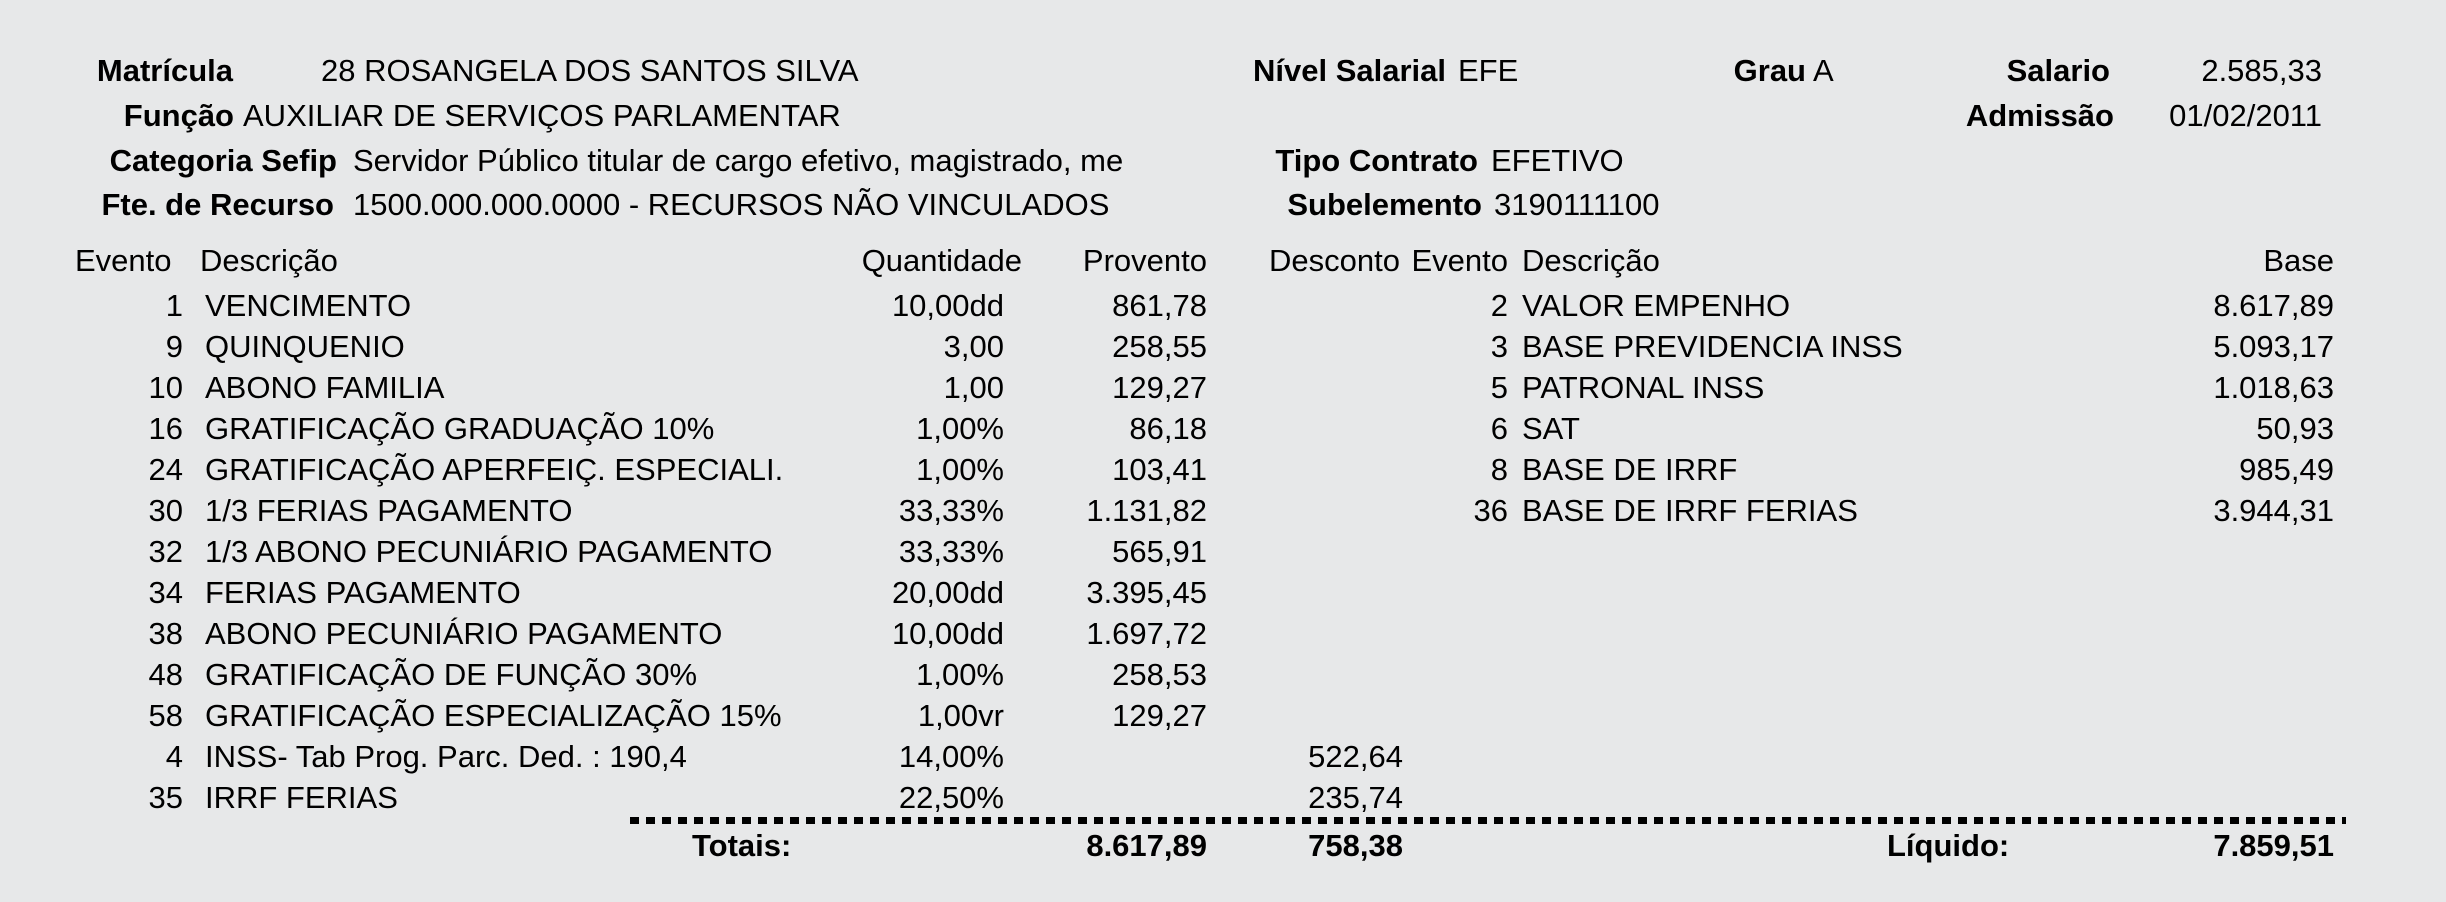 Image resolution: width=2446 pixels, height=902 pixels. Describe the element at coordinates (174, 346) in the screenshot. I see `evento-cell: 9` at that location.